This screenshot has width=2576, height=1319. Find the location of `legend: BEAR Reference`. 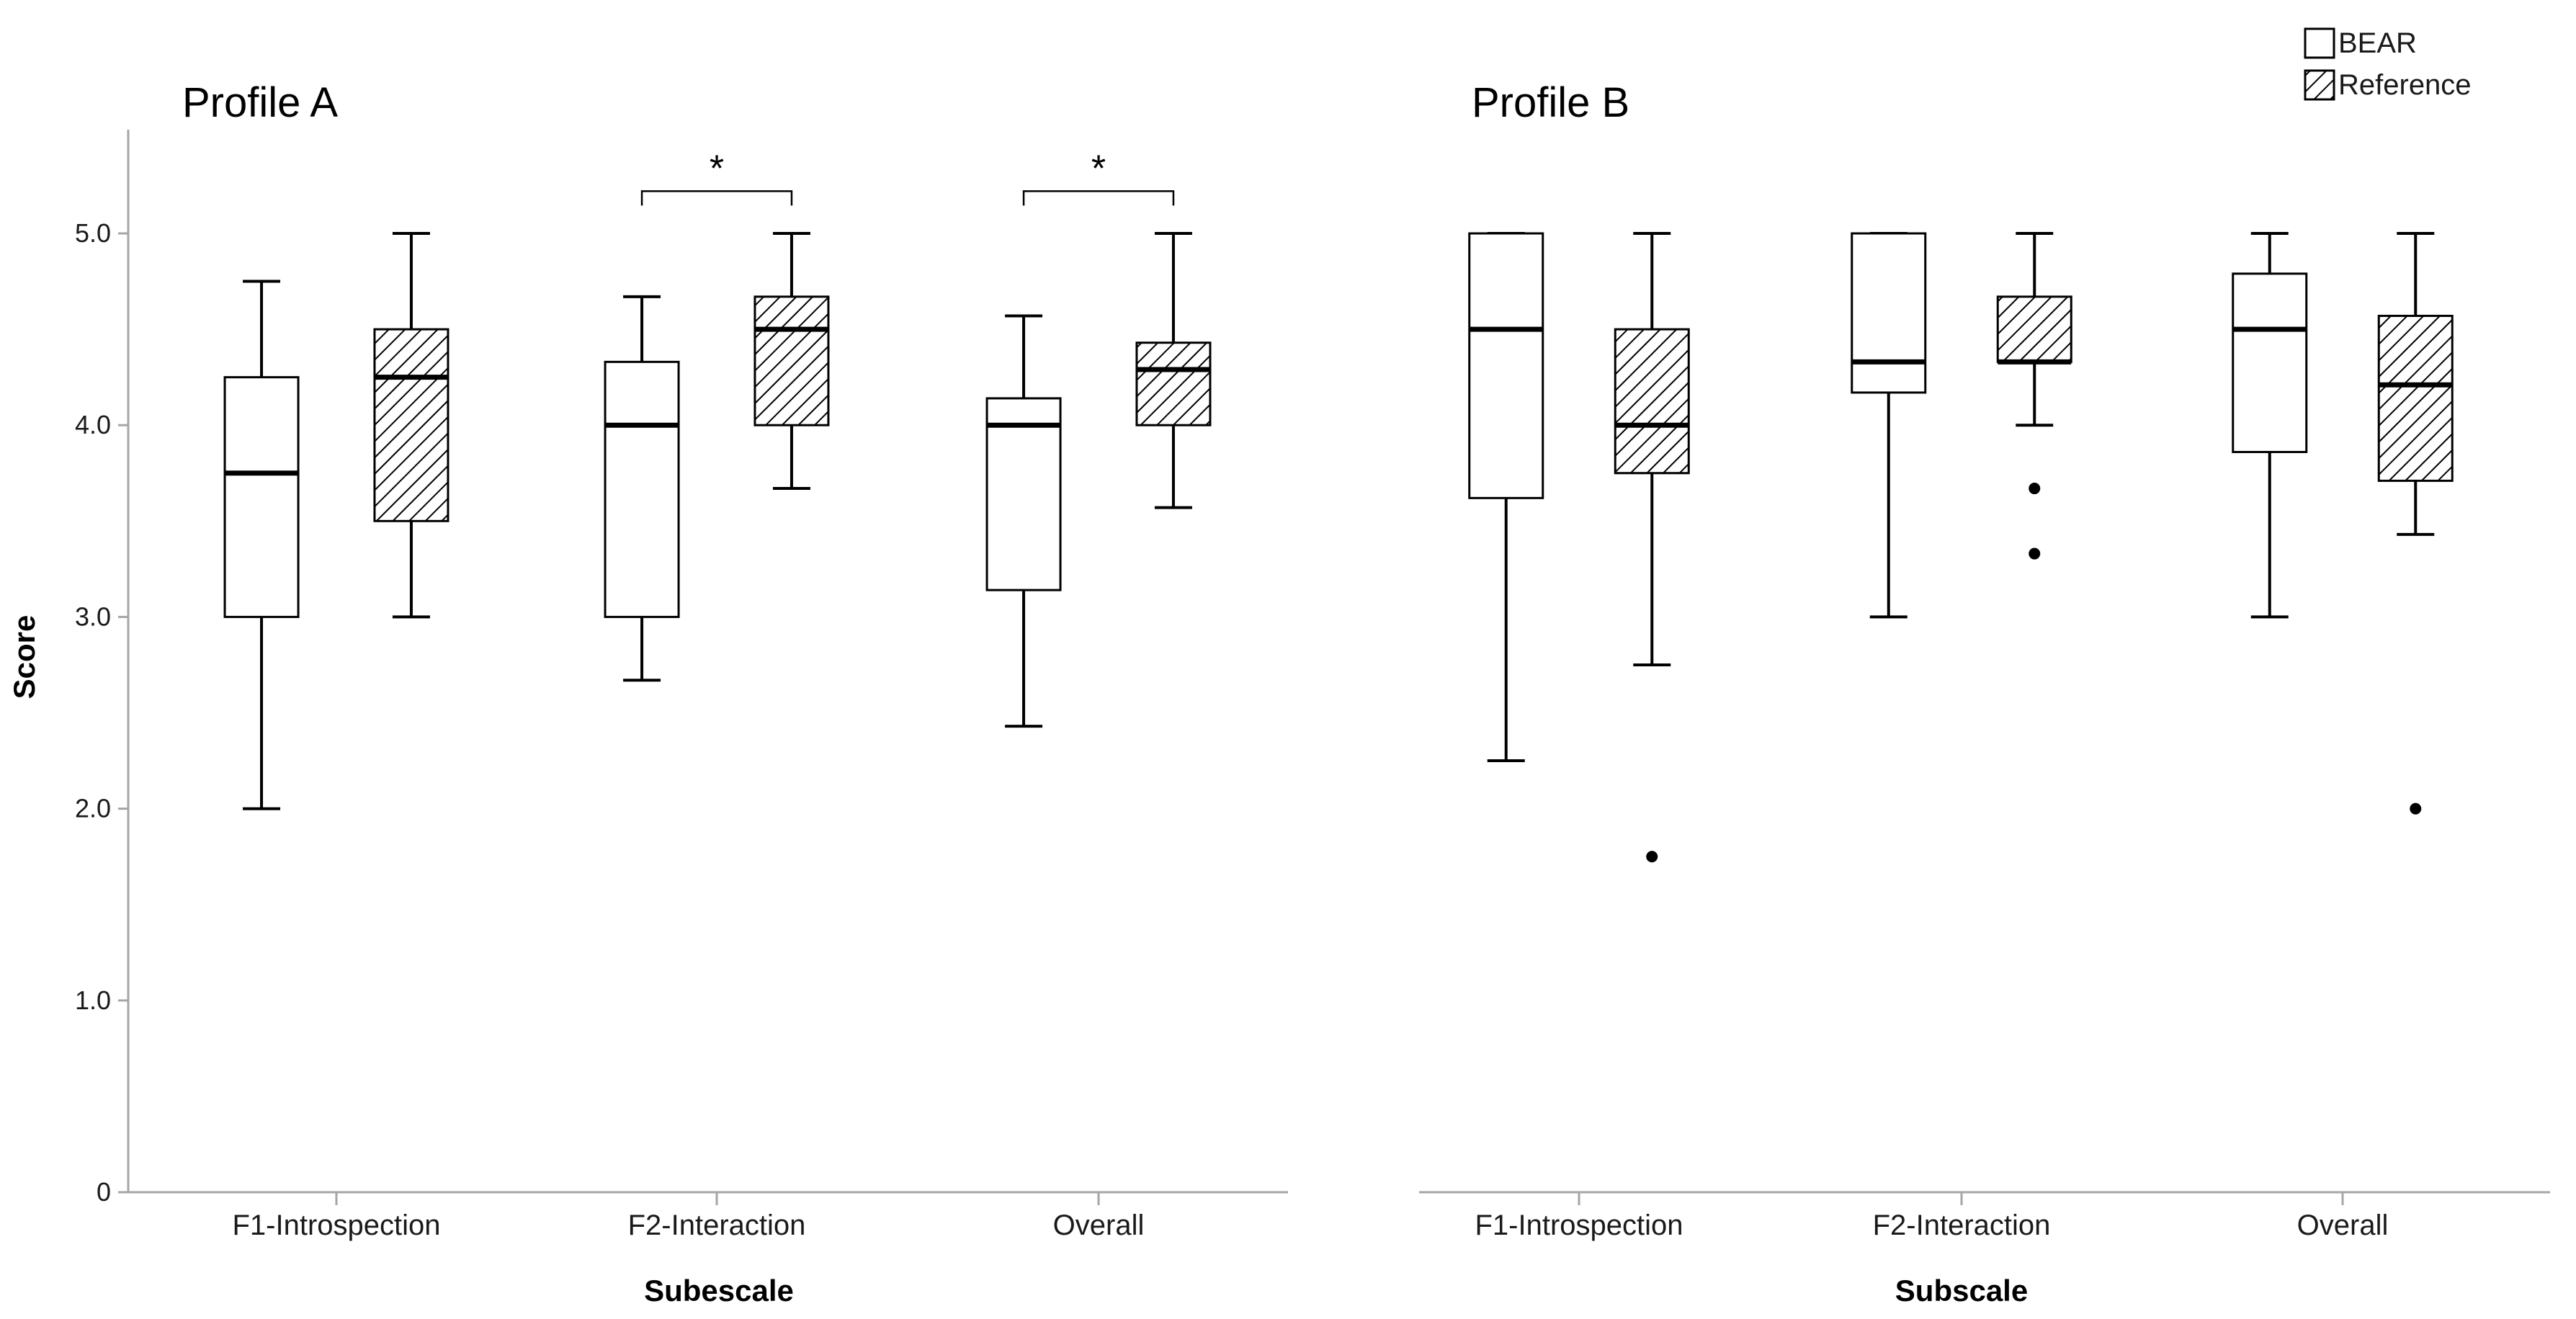

legend: BEAR Reference is located at coordinates (2388, 64).